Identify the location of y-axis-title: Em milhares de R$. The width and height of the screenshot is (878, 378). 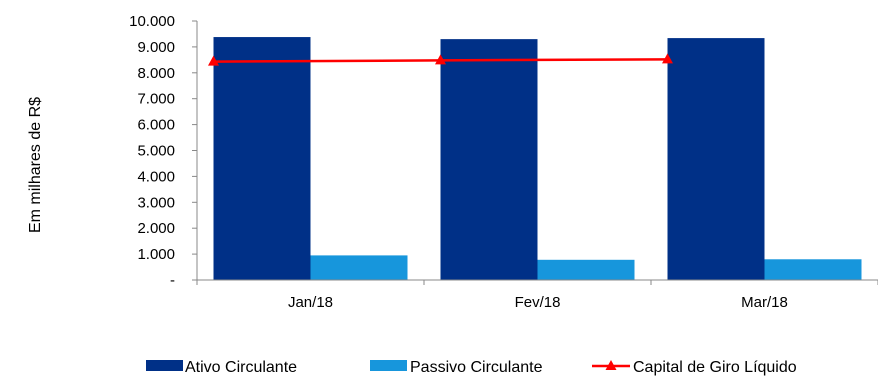
(35, 165).